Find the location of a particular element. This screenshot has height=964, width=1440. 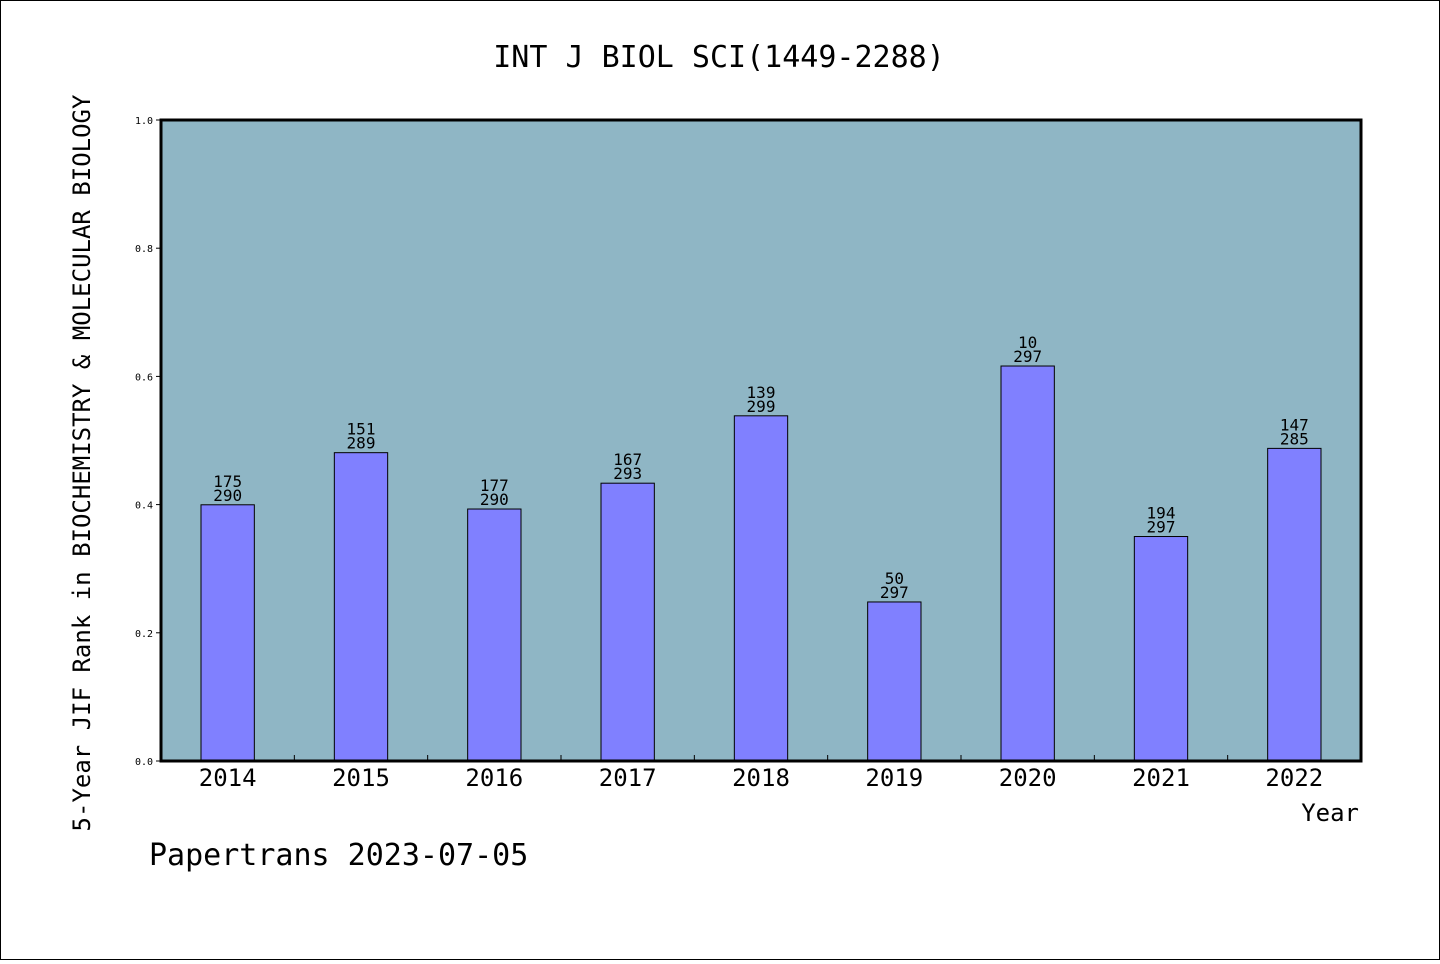

bar-label-rank-2016: 177 is located at coordinates (494, 485).